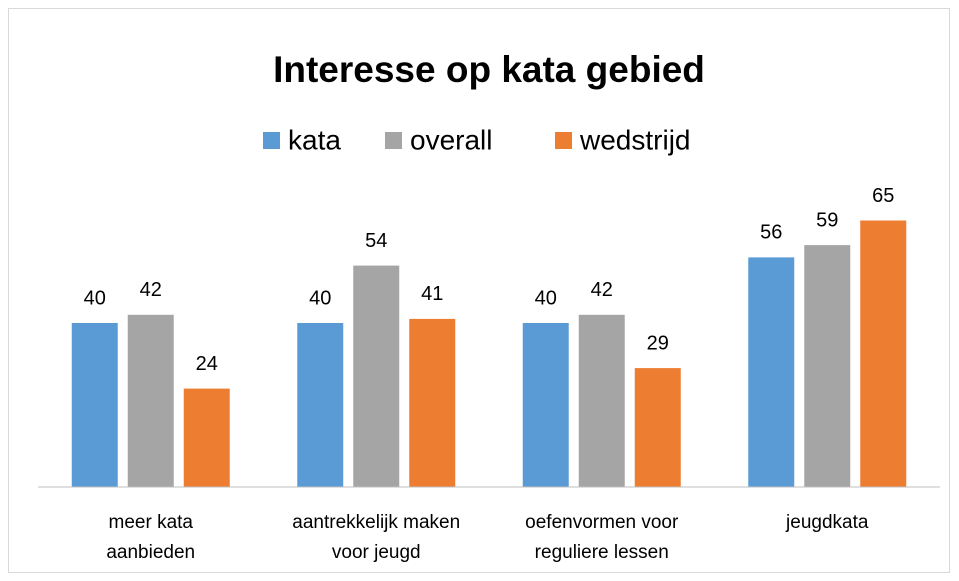  Describe the element at coordinates (658, 343) in the screenshot. I see `data-label: 29` at that location.